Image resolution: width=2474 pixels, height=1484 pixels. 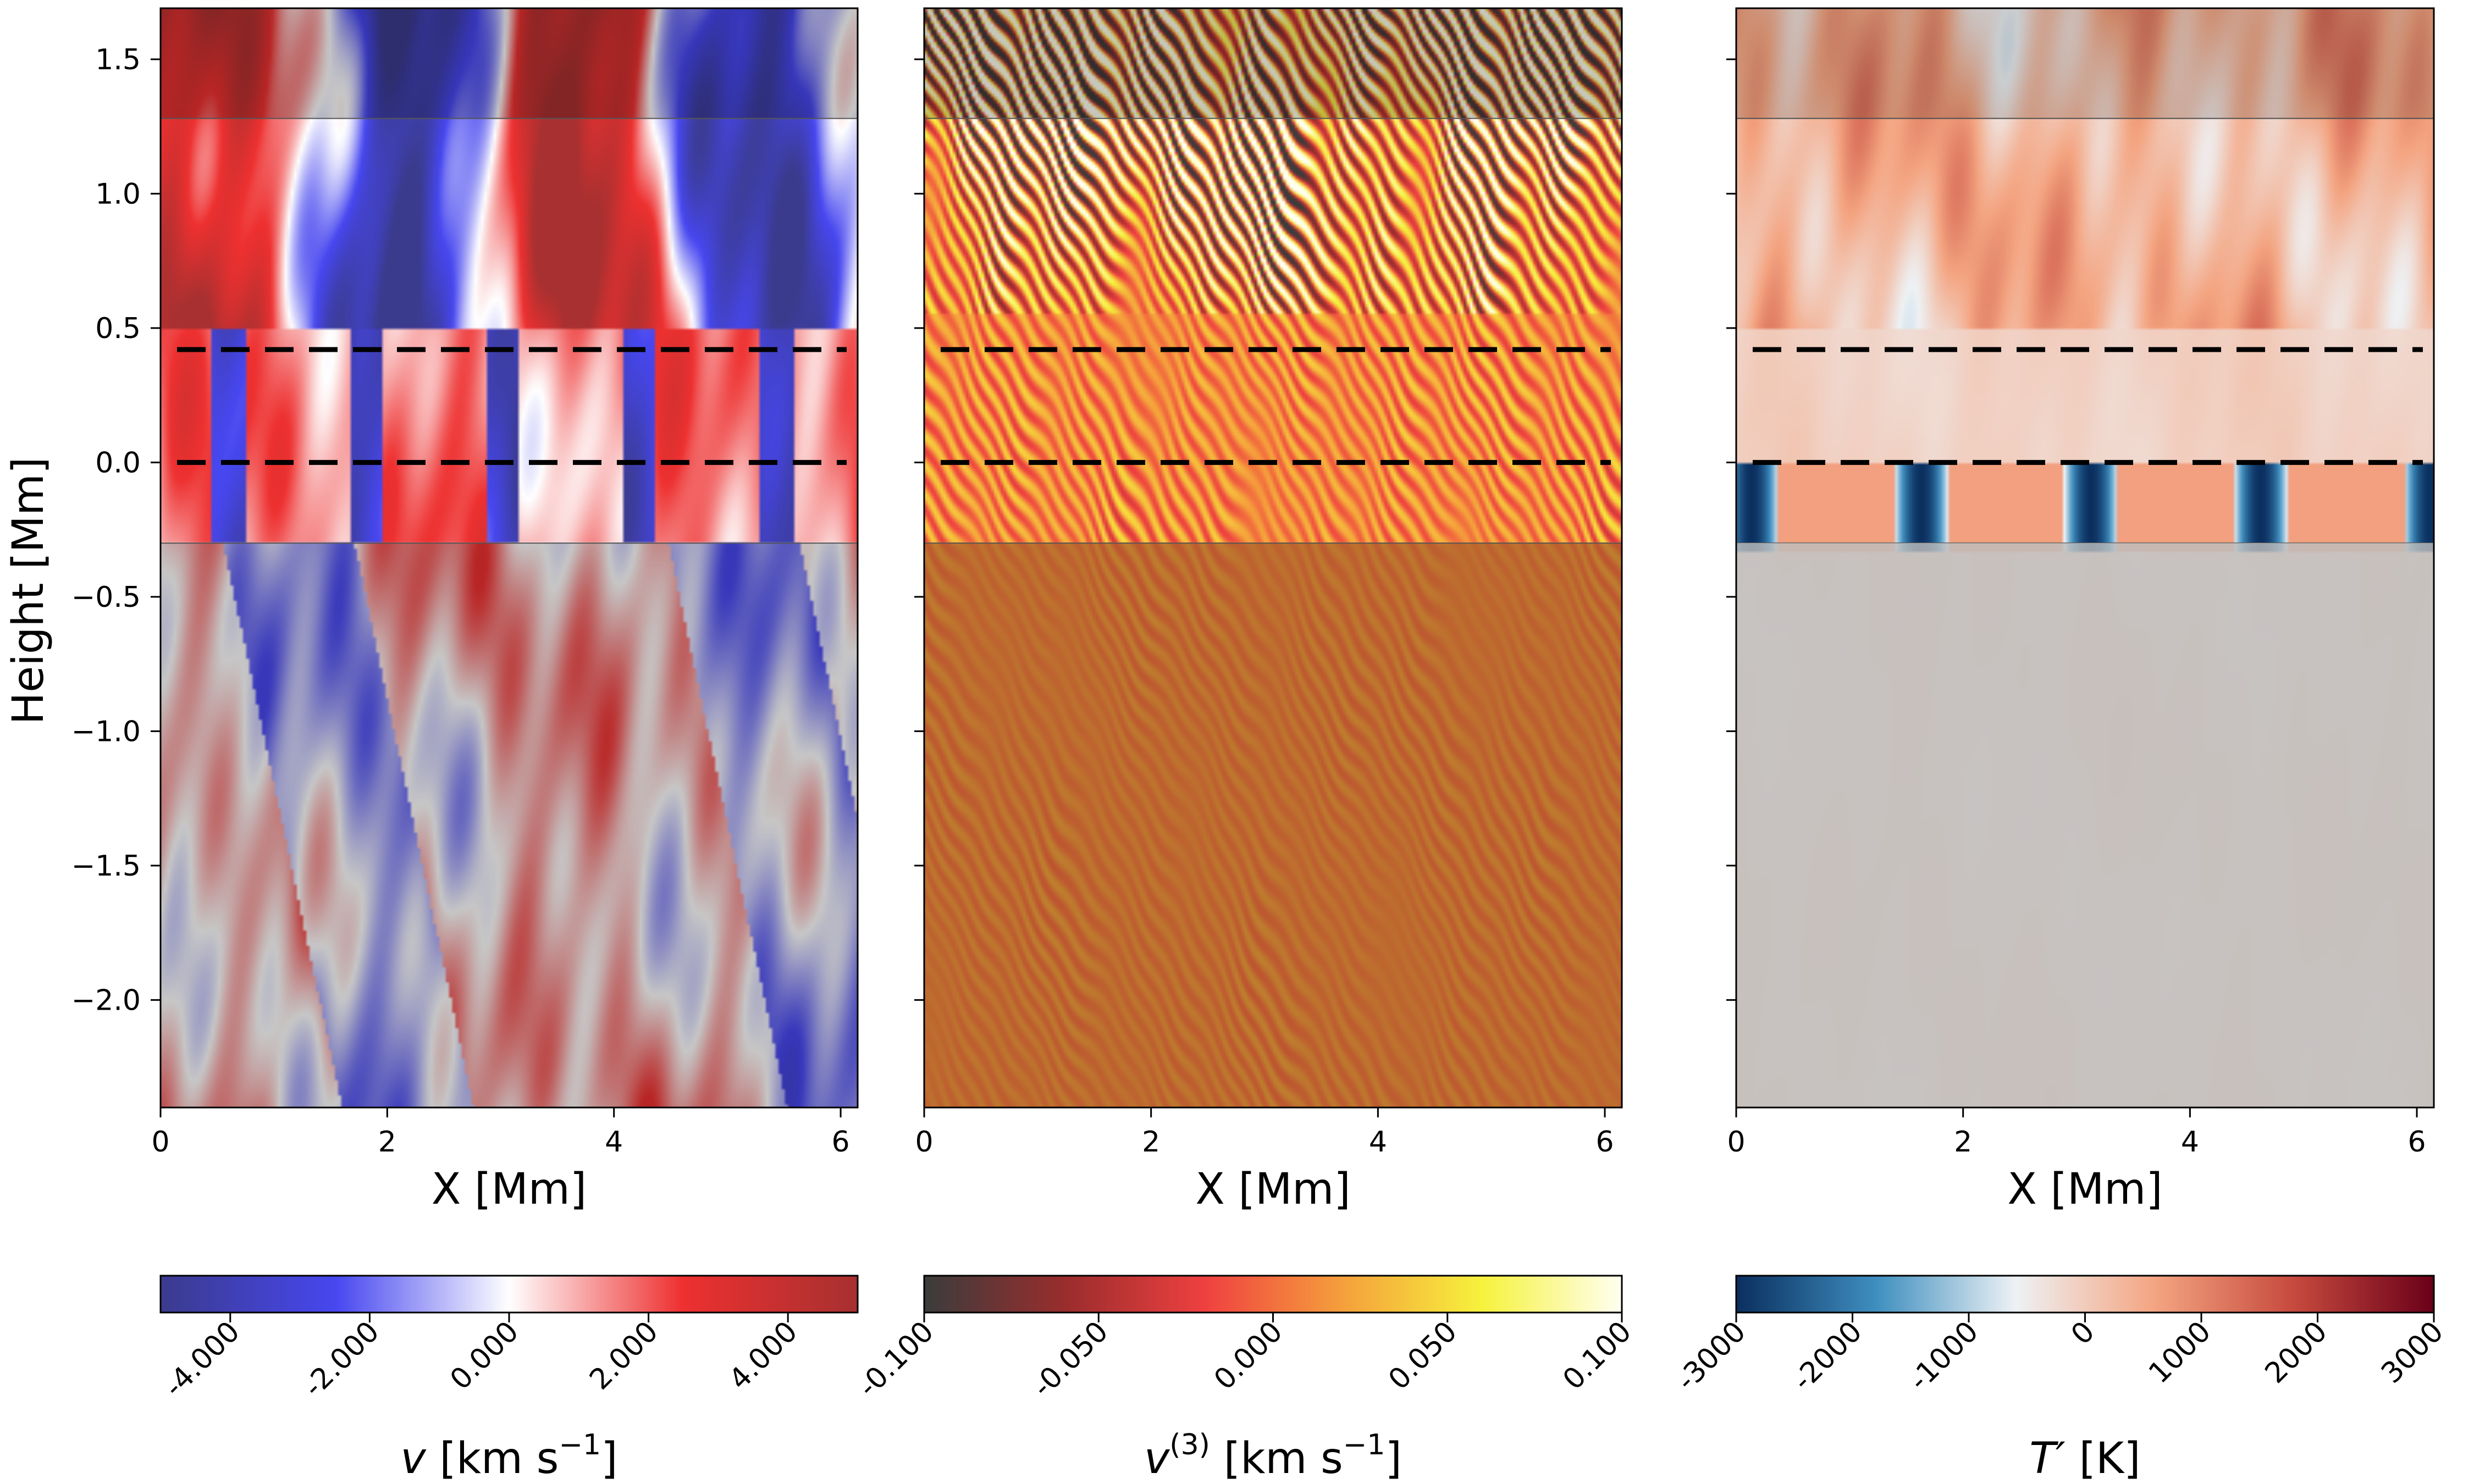 What do you see at coordinates (2297, 1352) in the screenshot?
I see `colorbar-tick-label: 2000` at bounding box center [2297, 1352].